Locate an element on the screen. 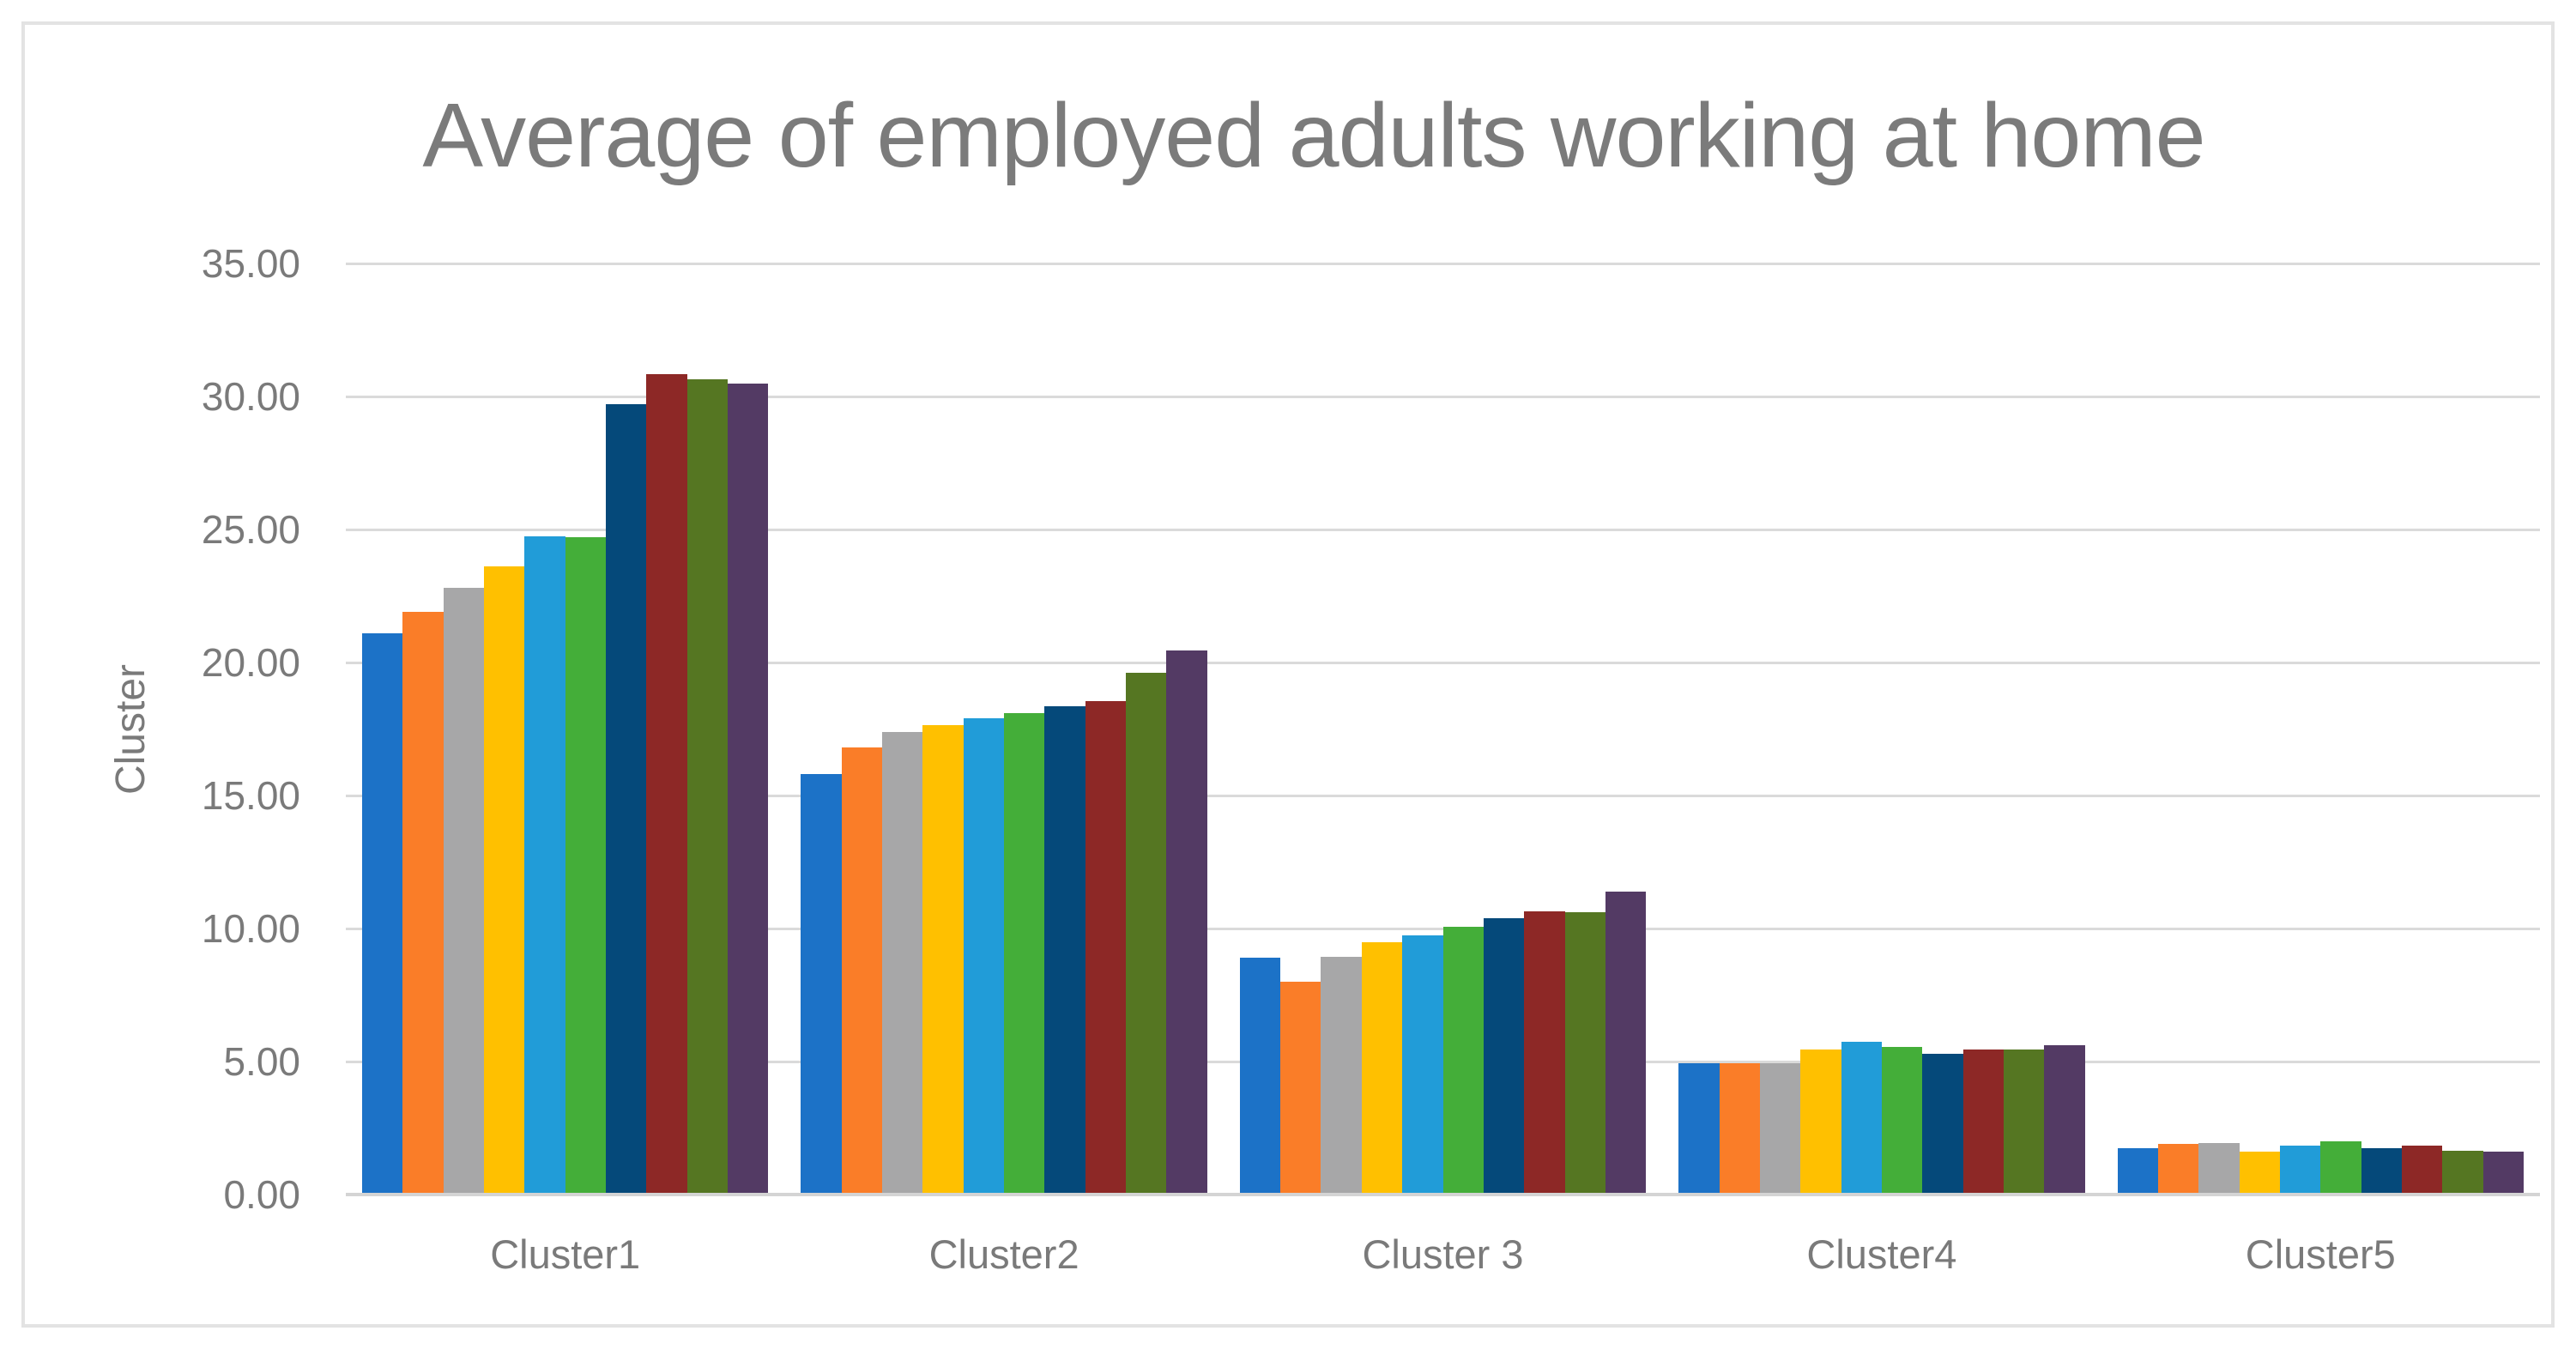 This screenshot has height=1349, width=2576. x-axis-line is located at coordinates (1443, 1194).